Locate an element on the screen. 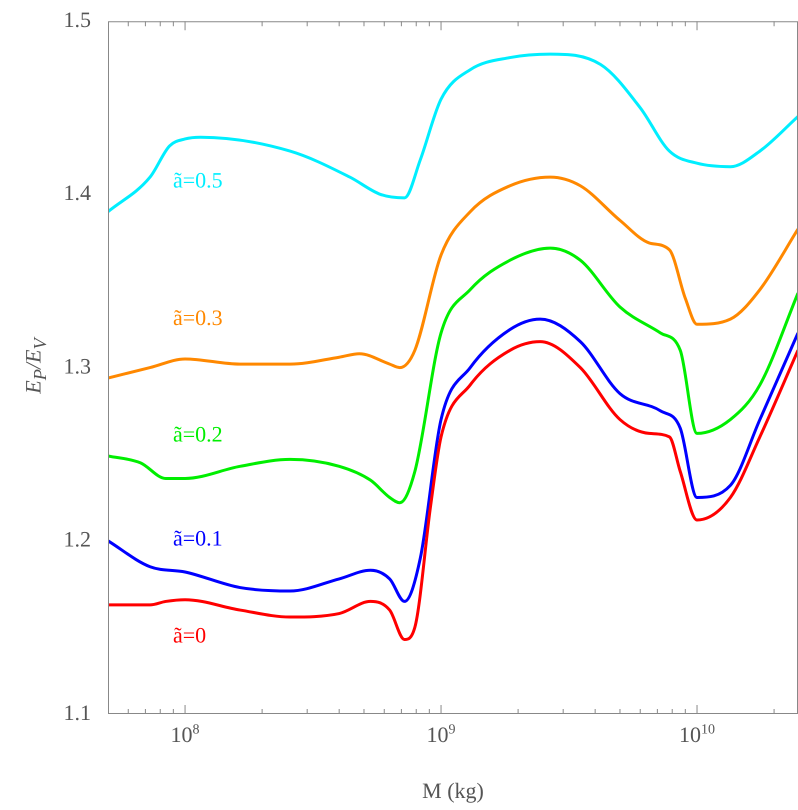 This screenshot has height=810, width=798. y-tick-label: 1.4 is located at coordinates (77, 193).